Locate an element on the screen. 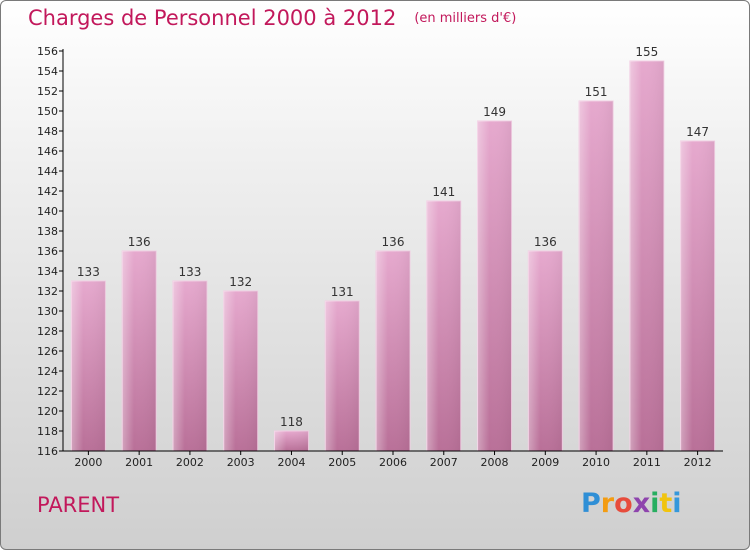 This screenshot has height=550, width=750. bar-value-label: 151 is located at coordinates (596, 92).